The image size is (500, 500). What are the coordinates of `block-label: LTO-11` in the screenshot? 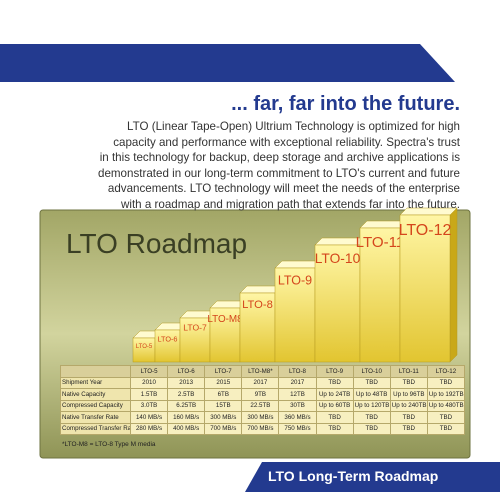 It's located at (380, 242).